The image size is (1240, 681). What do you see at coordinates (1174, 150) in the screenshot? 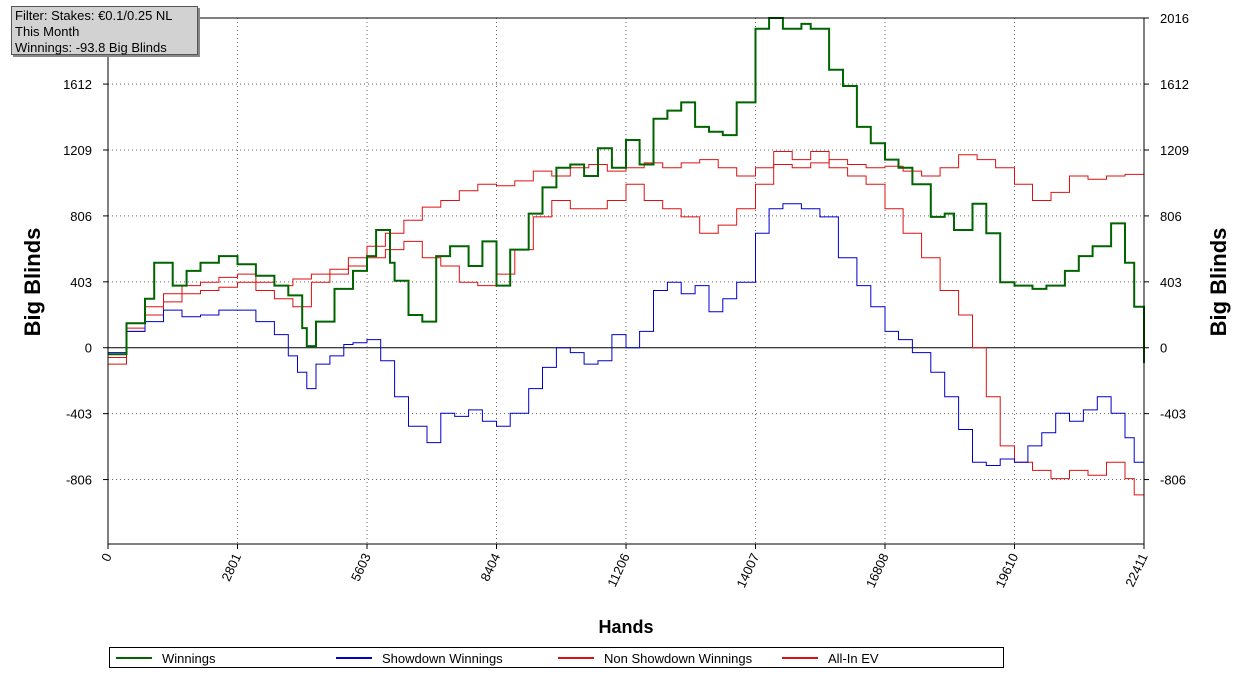
I see `y-tick-label-right: 1209` at bounding box center [1174, 150].